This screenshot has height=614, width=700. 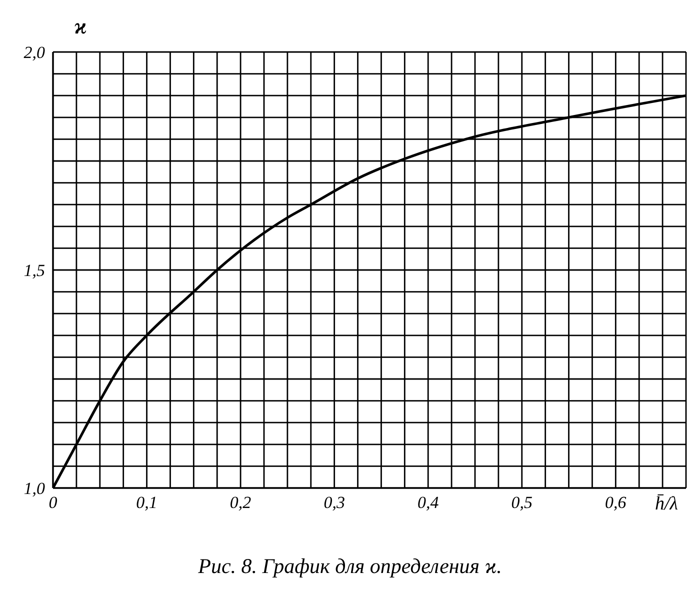 I want to click on x-tick-label: 0,6, so click(x=616, y=502).